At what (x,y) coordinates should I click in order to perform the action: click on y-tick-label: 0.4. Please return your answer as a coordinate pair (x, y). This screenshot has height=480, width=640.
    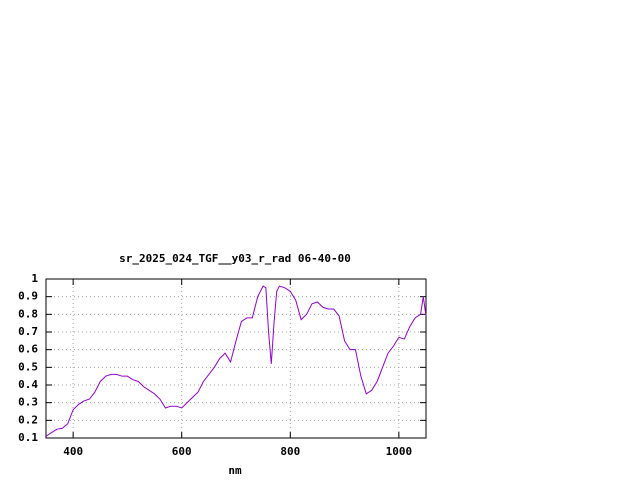
    Looking at the image, I should click on (28, 384).